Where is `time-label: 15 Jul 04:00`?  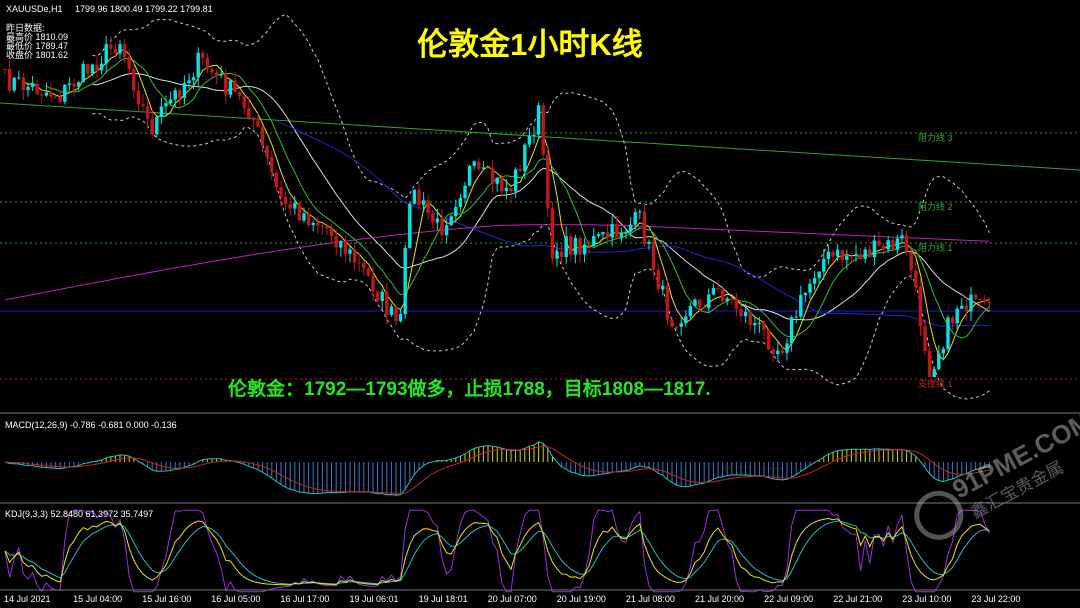 time-label: 15 Jul 04:00 is located at coordinates (97, 599).